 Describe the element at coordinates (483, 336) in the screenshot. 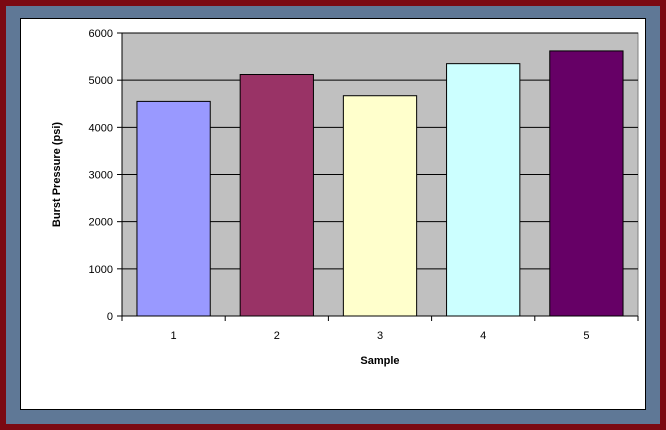

I see `x-tick-label: 4` at that location.